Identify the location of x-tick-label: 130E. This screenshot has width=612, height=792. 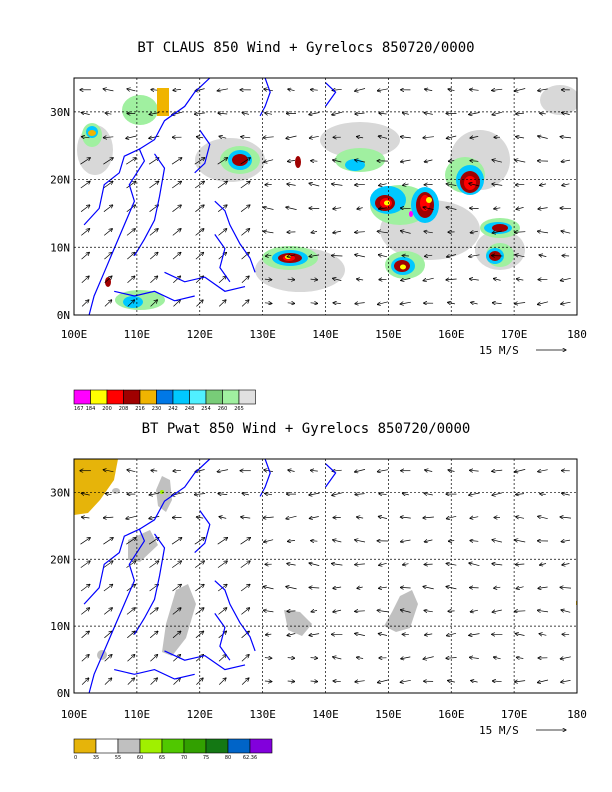
(262, 334).